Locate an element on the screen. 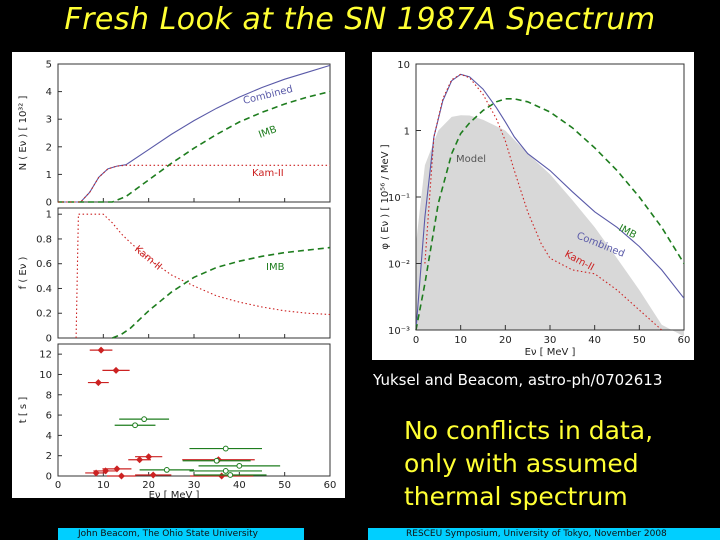 The width and height of the screenshot is (720, 540). message-line: No conflicts in data, is located at coordinates (529, 430).